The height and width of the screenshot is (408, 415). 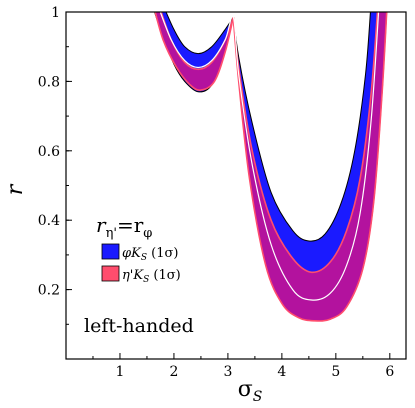 I want to click on band-etaks-left-lobe-lower-edge, so click(x=194, y=51).